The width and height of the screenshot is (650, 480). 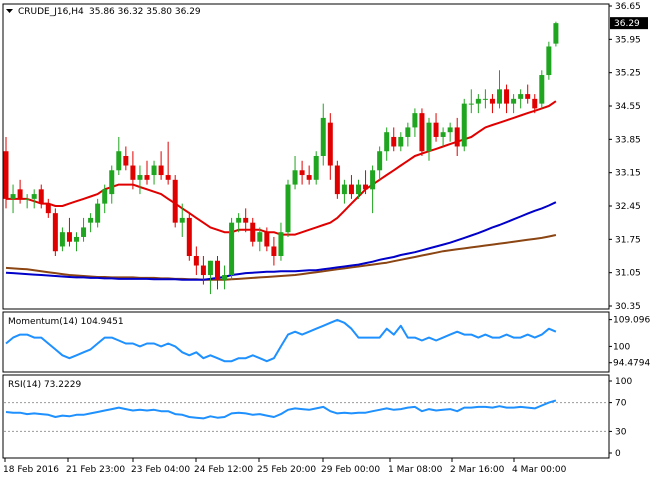 I want to click on time-tick-label: 21 Feb 23:00, so click(x=95, y=470).